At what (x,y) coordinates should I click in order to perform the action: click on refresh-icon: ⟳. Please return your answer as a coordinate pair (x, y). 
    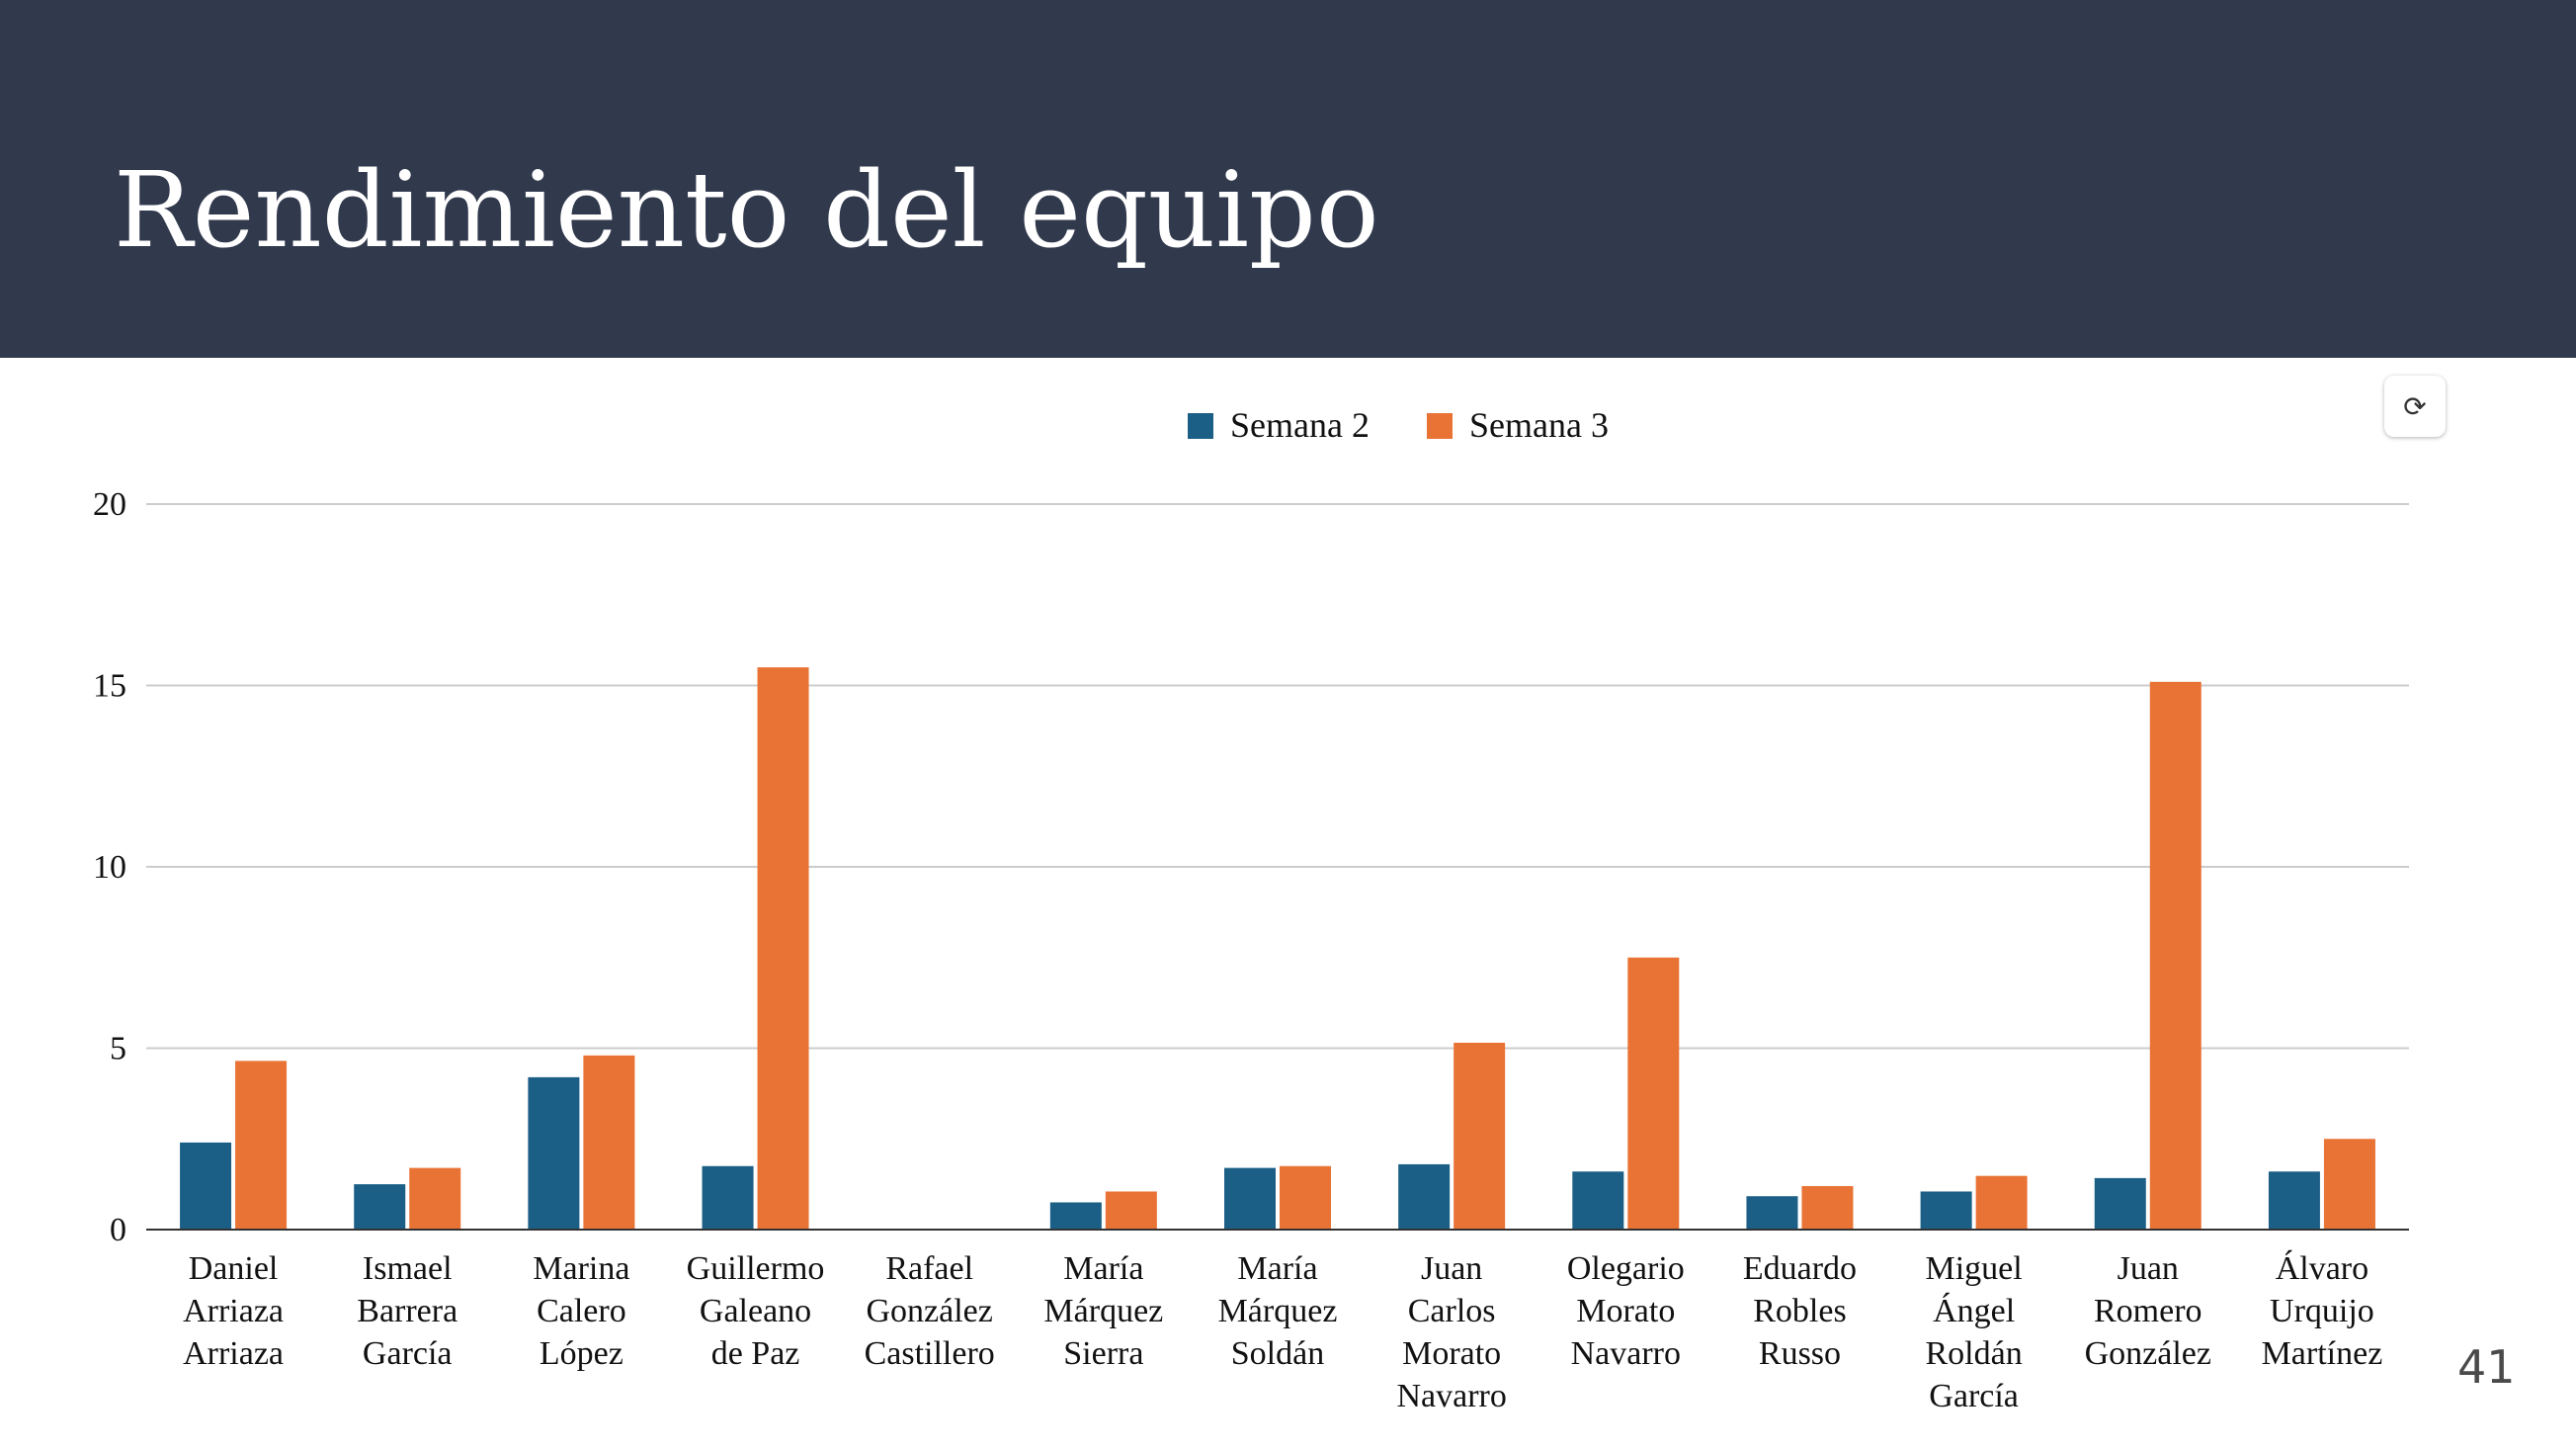
    Looking at the image, I should click on (2415, 406).